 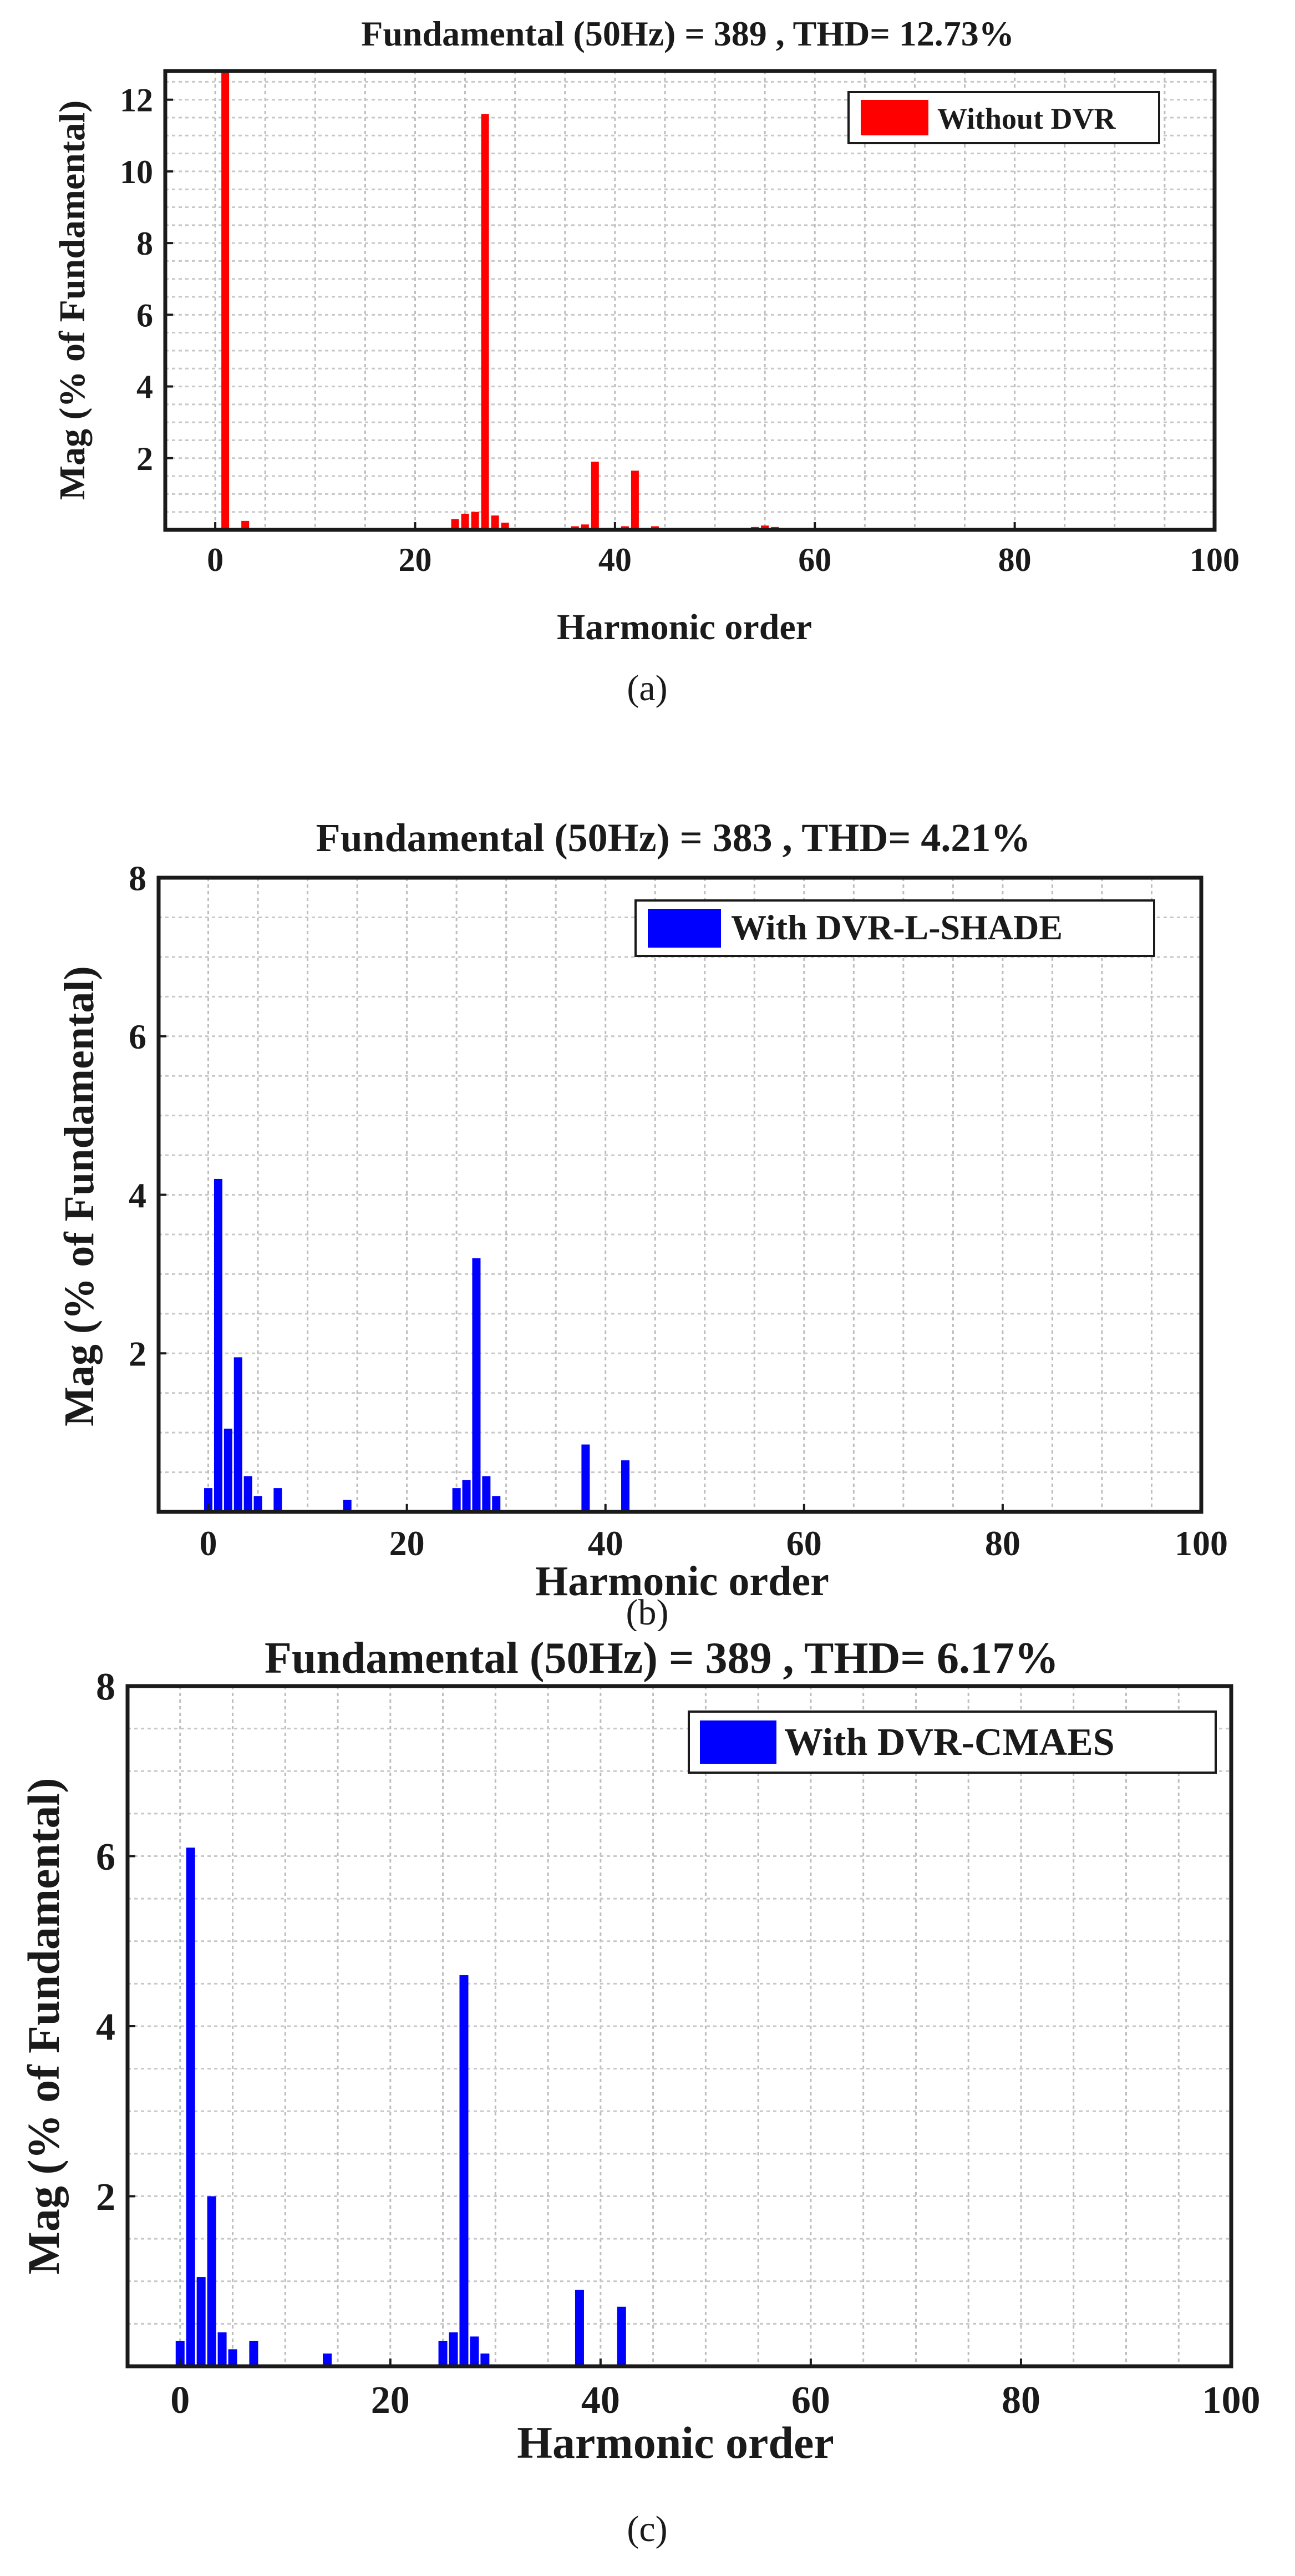 I want to click on legend: With DVR-CMAES, so click(x=952, y=1742).